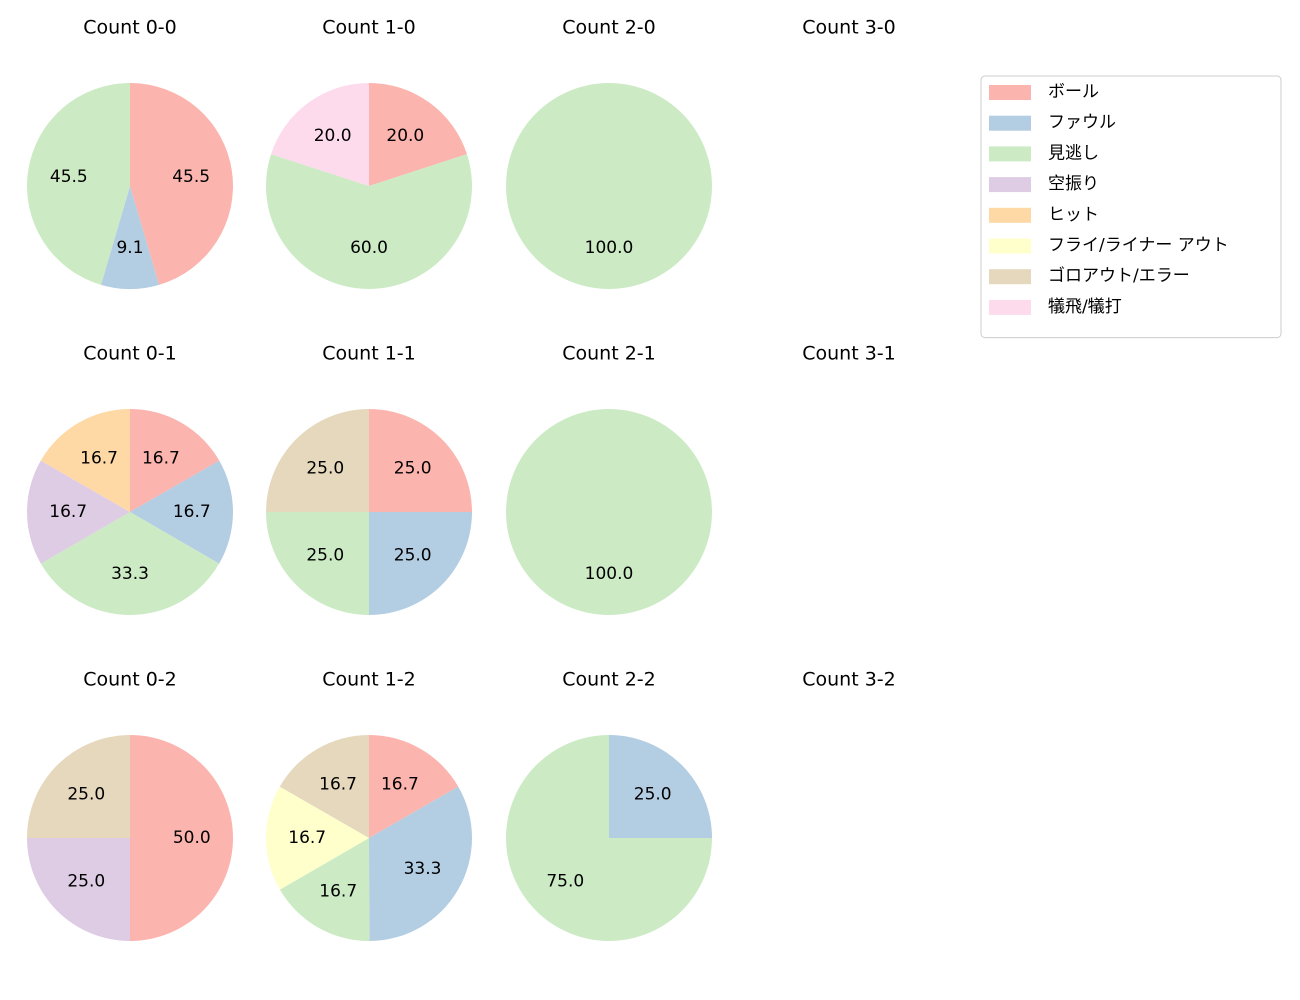 Image resolution: width=1300 pixels, height=1000 pixels. Describe the element at coordinates (369, 28) in the screenshot. I see `pie-title: Count 1-0` at that location.